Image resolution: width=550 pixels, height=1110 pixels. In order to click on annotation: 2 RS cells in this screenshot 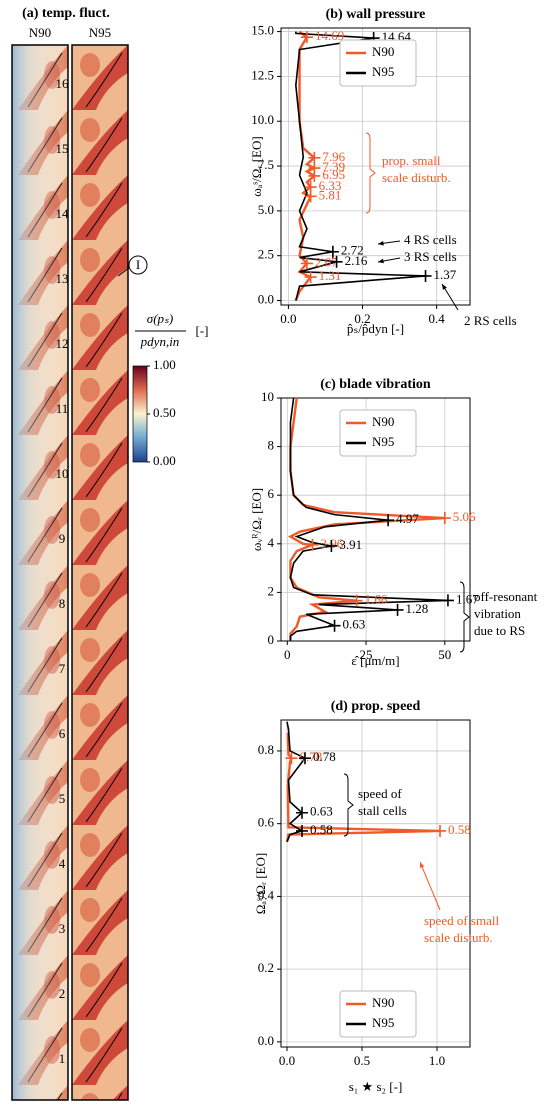, I will do `click(490, 320)`.